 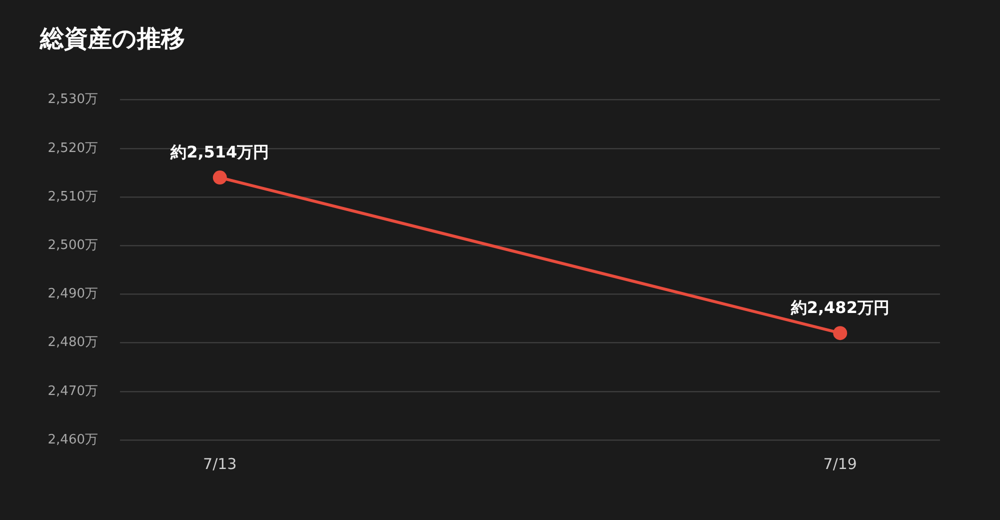 I want to click on y-tick-label: 2,500万, so click(x=73, y=245).